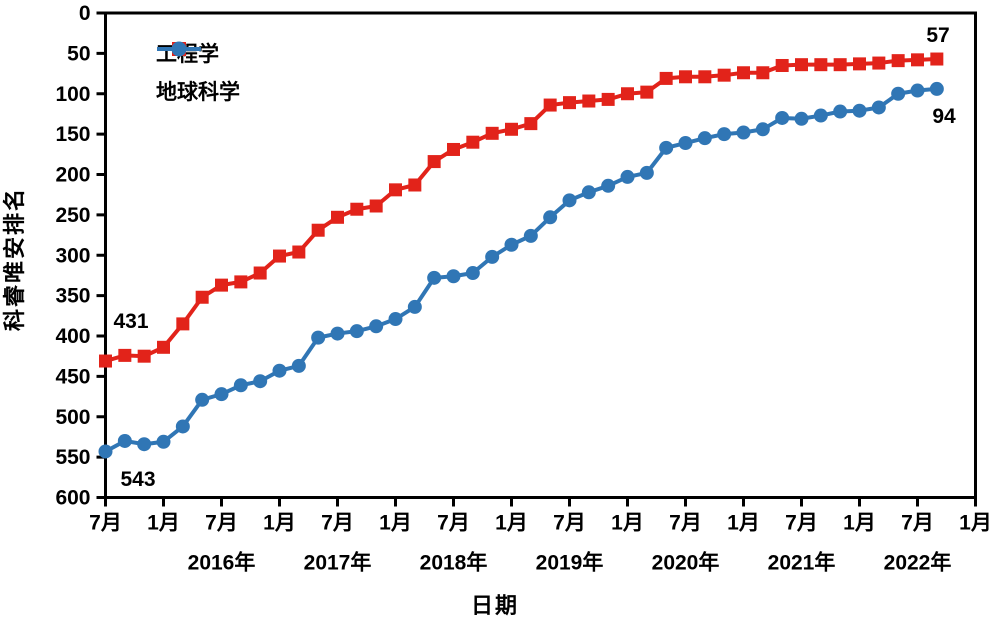  I want to click on svg-text: 250, so click(72, 215).